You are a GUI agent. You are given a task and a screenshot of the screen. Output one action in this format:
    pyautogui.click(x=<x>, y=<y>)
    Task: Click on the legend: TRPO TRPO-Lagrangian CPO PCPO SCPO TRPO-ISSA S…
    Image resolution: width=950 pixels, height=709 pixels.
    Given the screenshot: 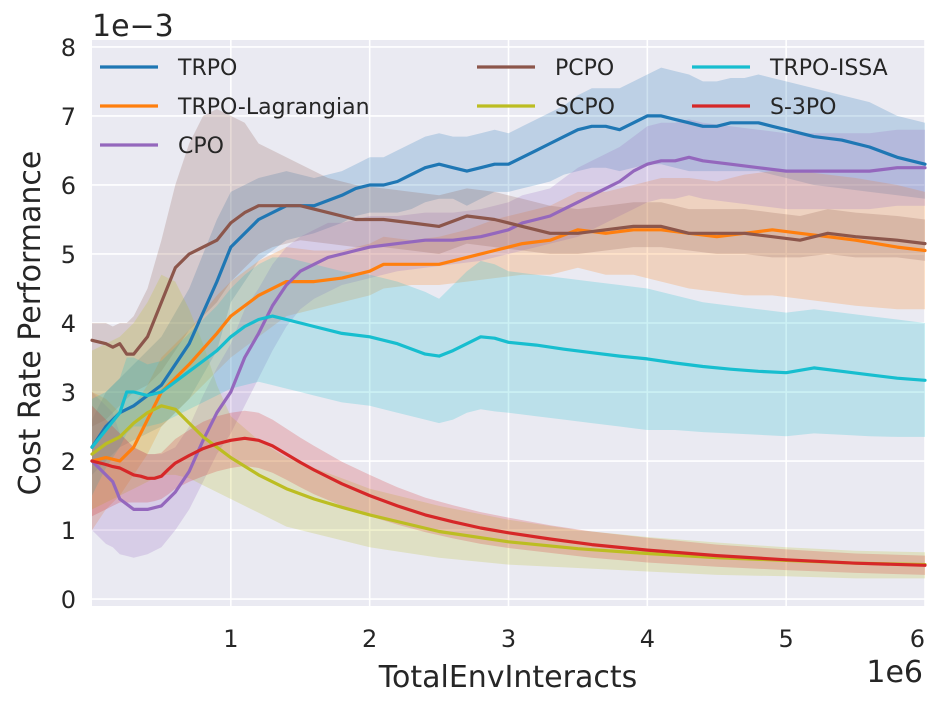 What is the action you would take?
    pyautogui.click(x=494, y=107)
    